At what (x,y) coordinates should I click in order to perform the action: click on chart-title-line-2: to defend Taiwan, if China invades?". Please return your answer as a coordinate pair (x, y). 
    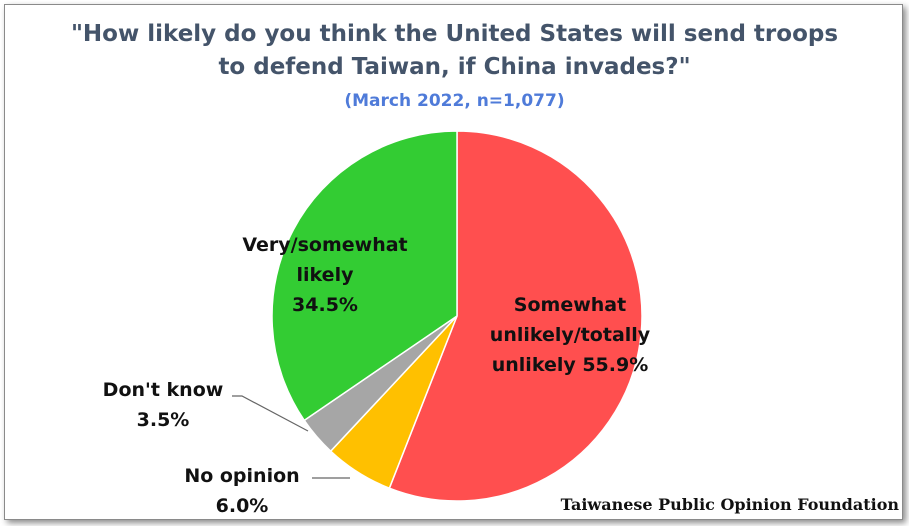
    Looking at the image, I should click on (454, 67).